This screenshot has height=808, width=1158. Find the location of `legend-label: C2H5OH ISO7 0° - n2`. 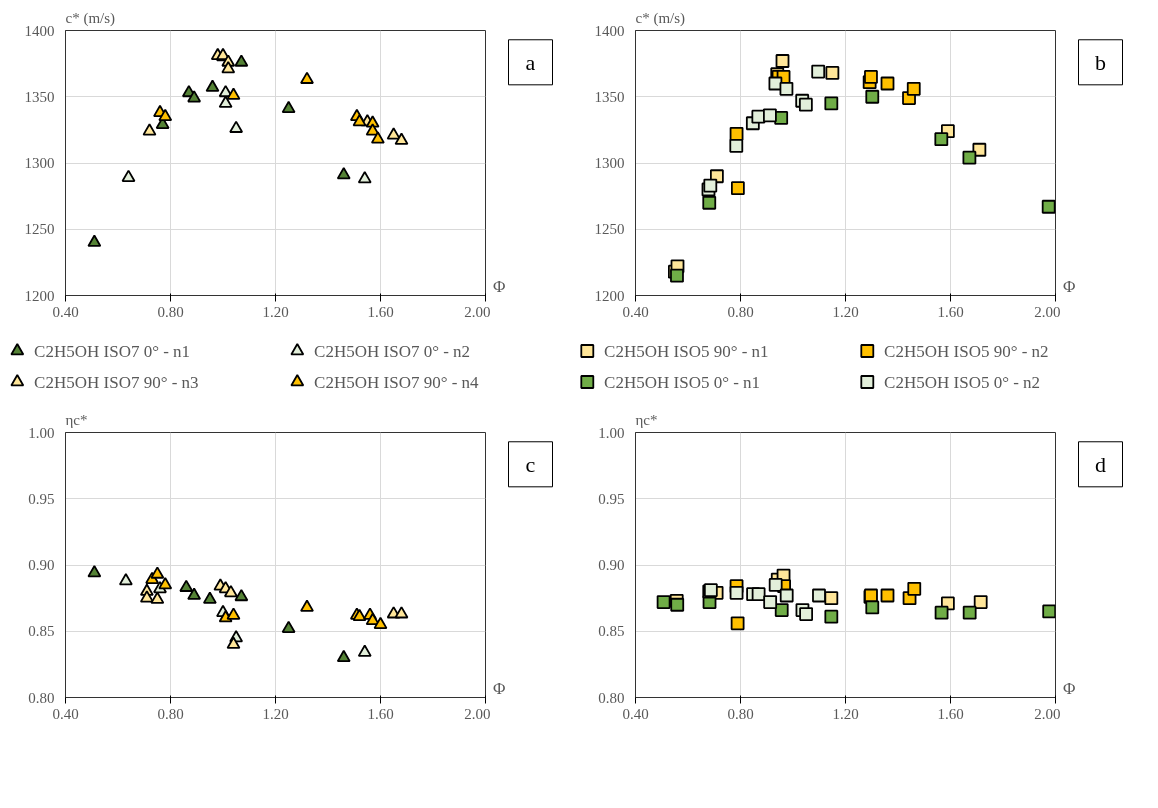

legend-label: C2H5OH ISO7 0° - n2 is located at coordinates (392, 351).